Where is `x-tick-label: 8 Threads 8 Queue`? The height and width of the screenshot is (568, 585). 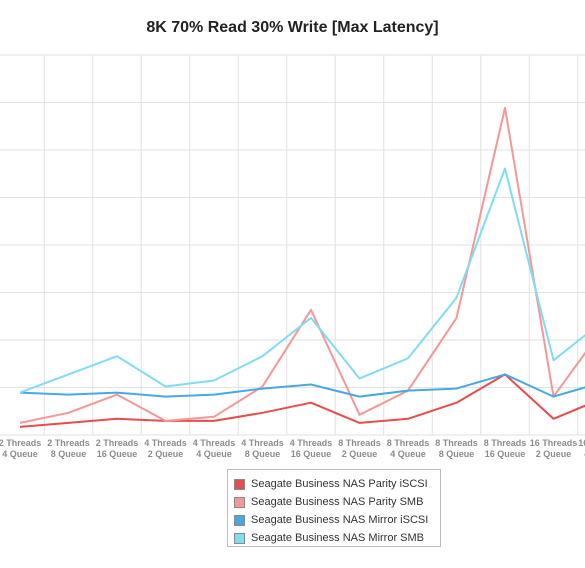
x-tick-label: 8 Threads 8 Queue is located at coordinates (456, 448).